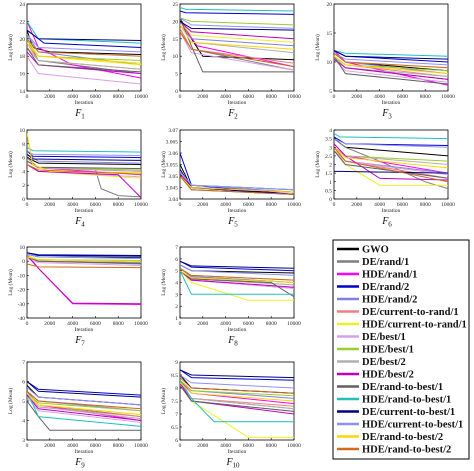 This screenshot has width=474, height=471. Describe the element at coordinates (373, 287) in the screenshot. I see `legend-entry: DE/rand/2` at that location.